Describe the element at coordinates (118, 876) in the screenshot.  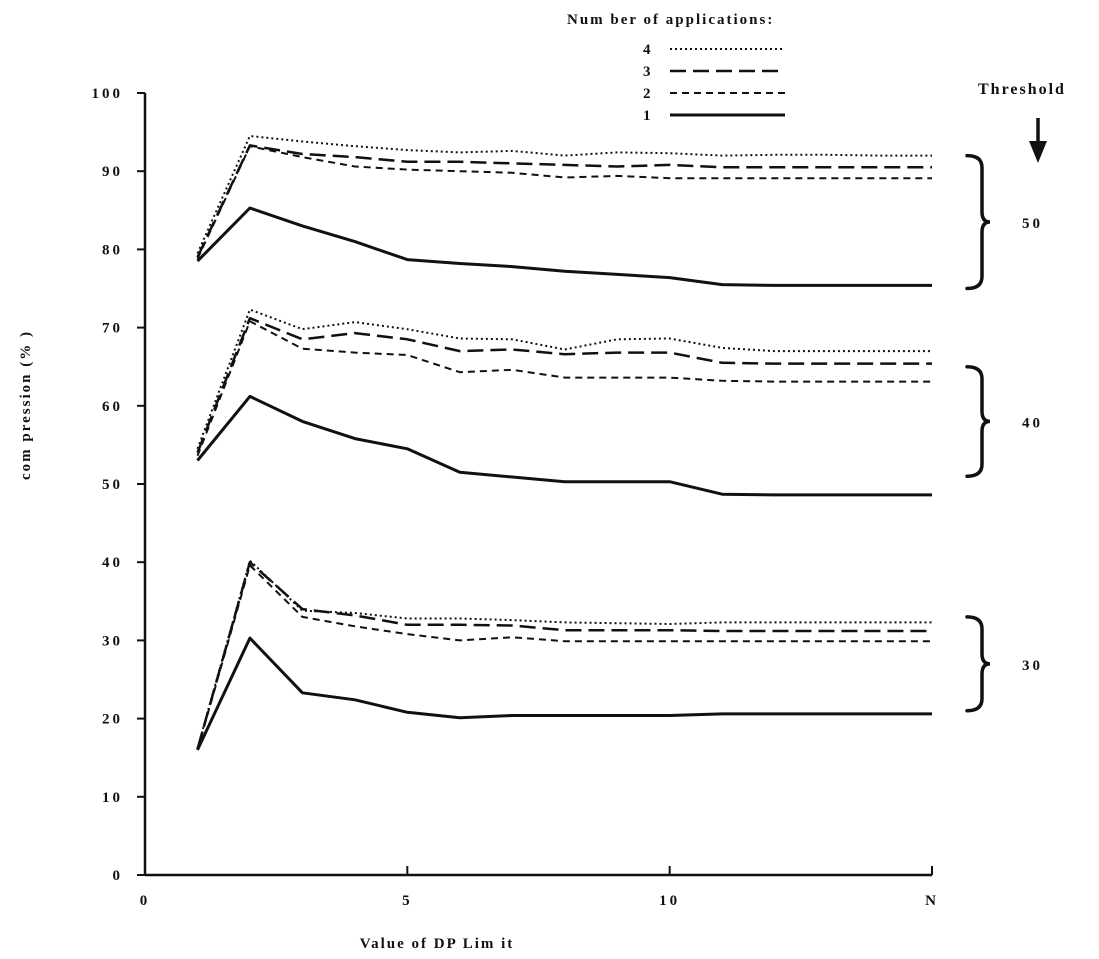
I see `y-tick-label: 0` at that location.